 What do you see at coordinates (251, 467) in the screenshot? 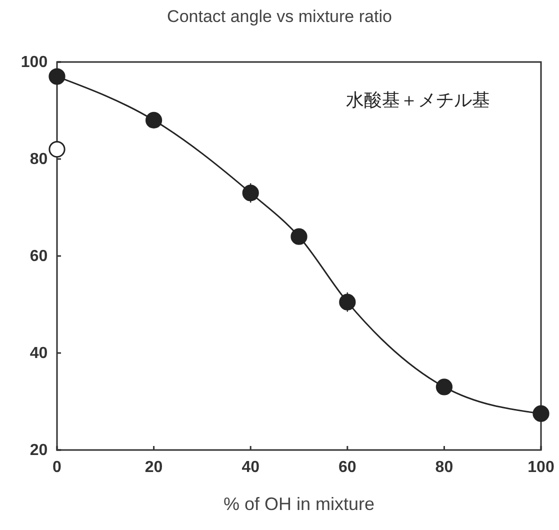
I see `x-tick-label: 40` at bounding box center [251, 467].